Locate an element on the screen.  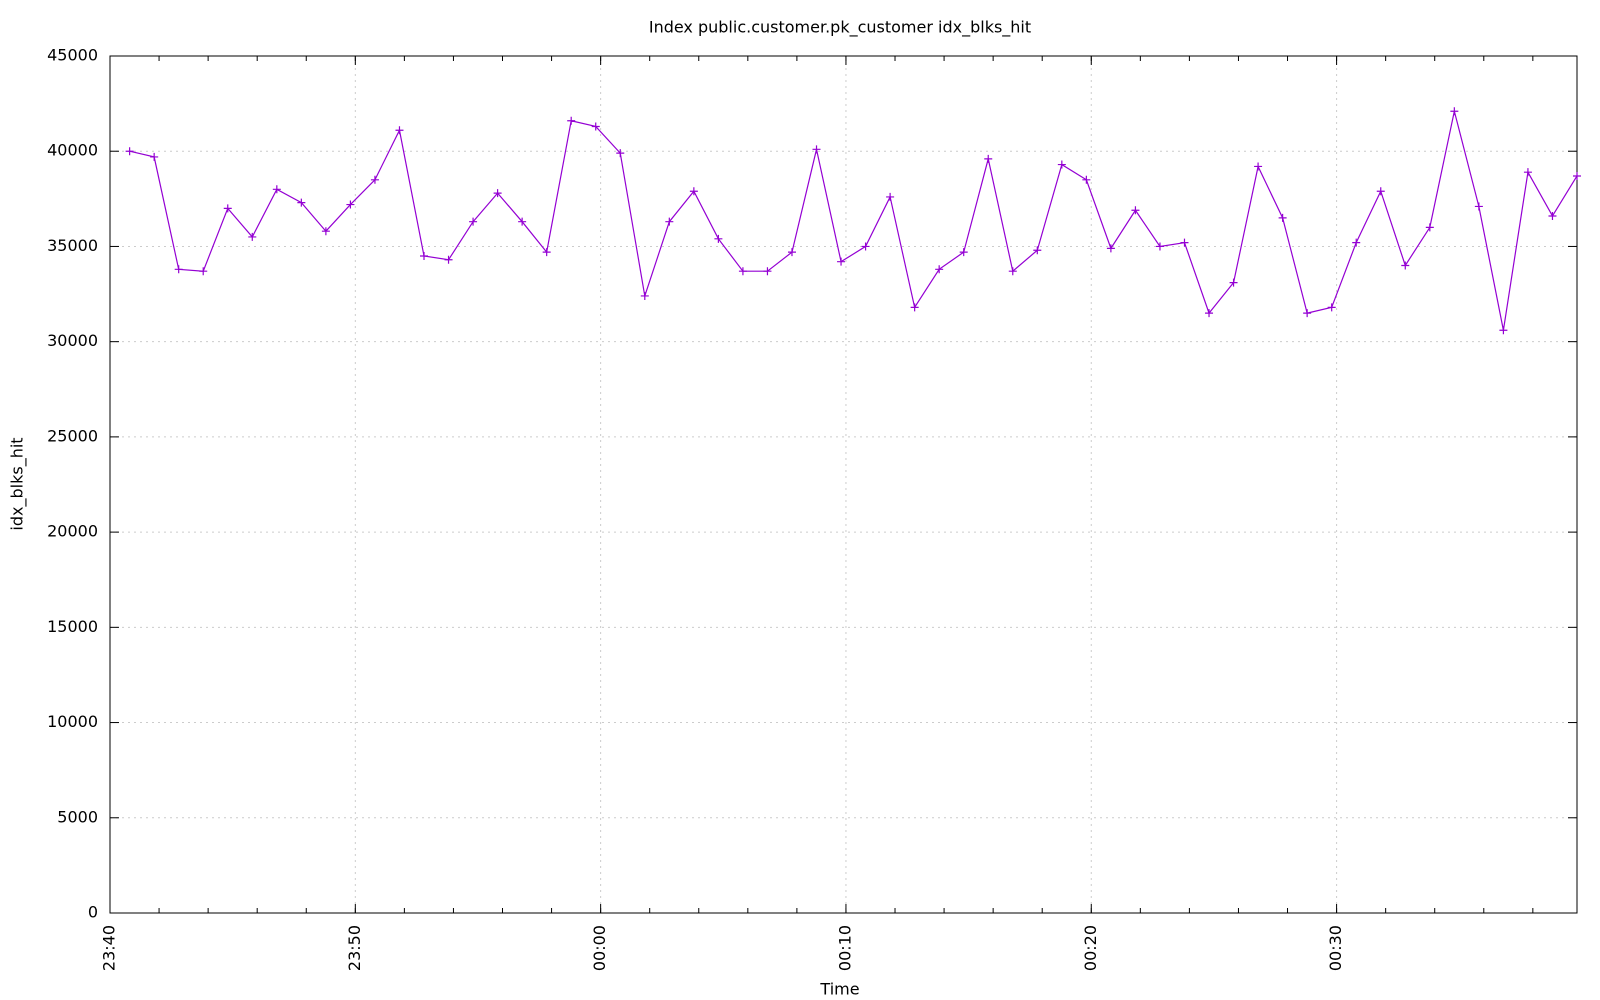
y-tick-label: 40000 is located at coordinates (72, 150).